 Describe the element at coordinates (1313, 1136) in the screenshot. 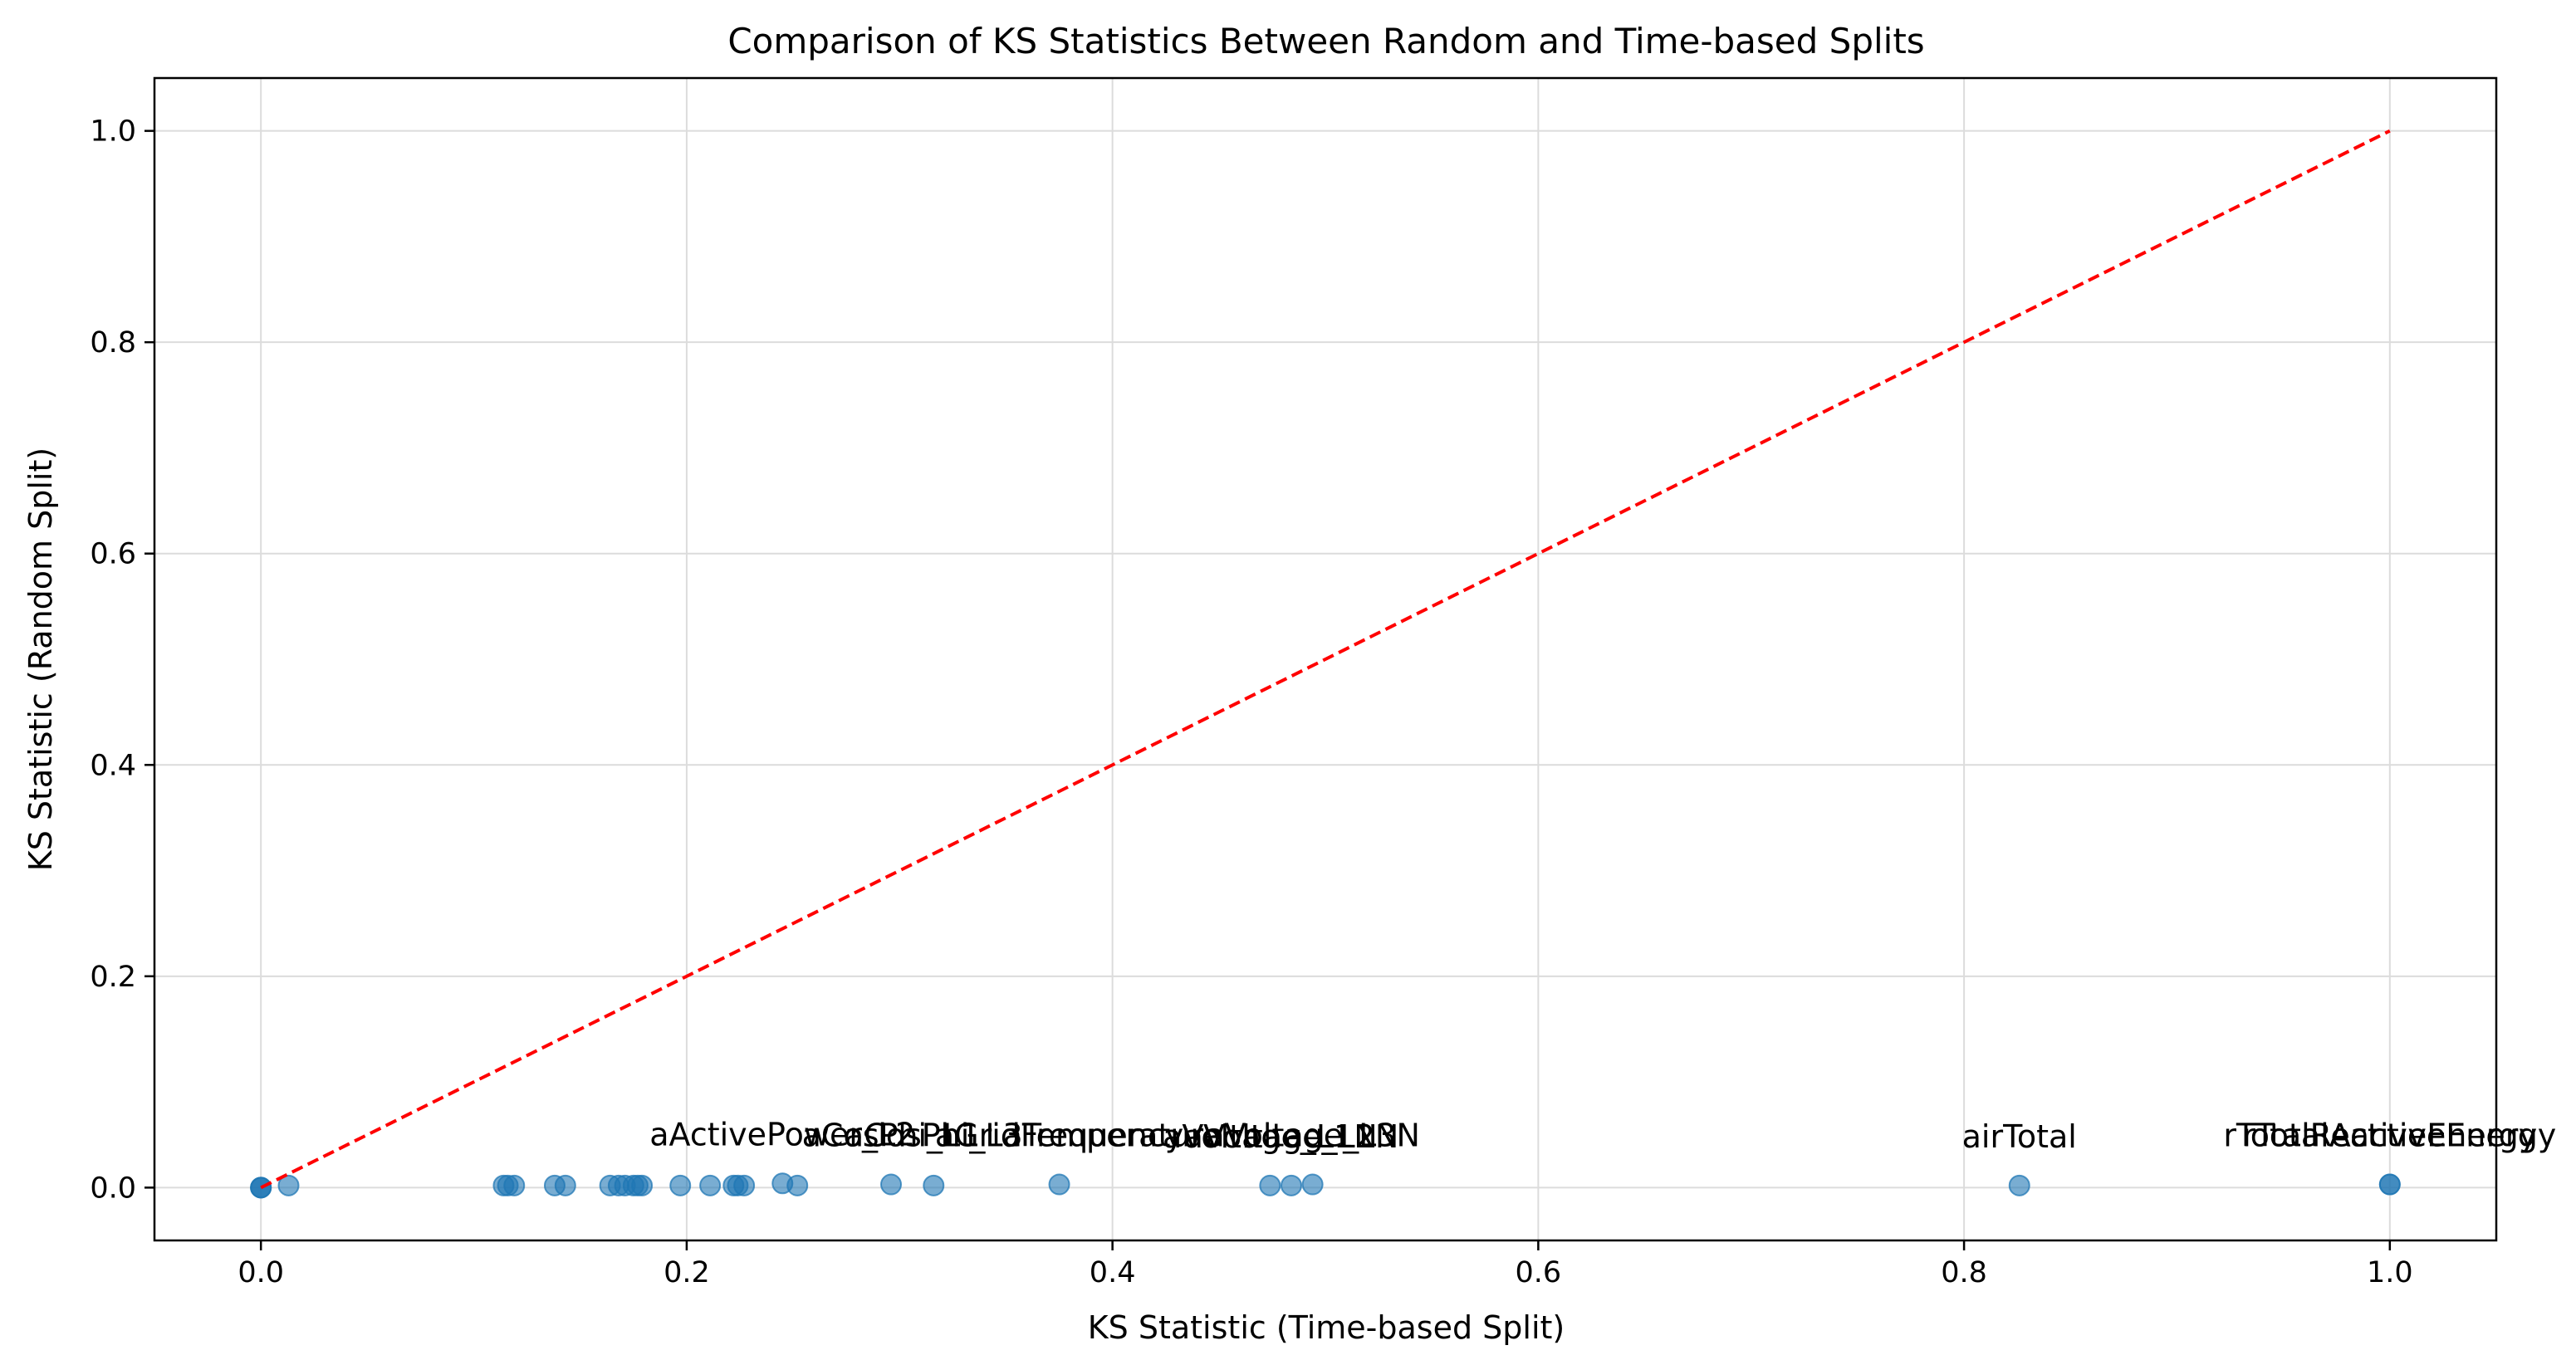

I see `point-annotation: aVoltage_L3N` at that location.